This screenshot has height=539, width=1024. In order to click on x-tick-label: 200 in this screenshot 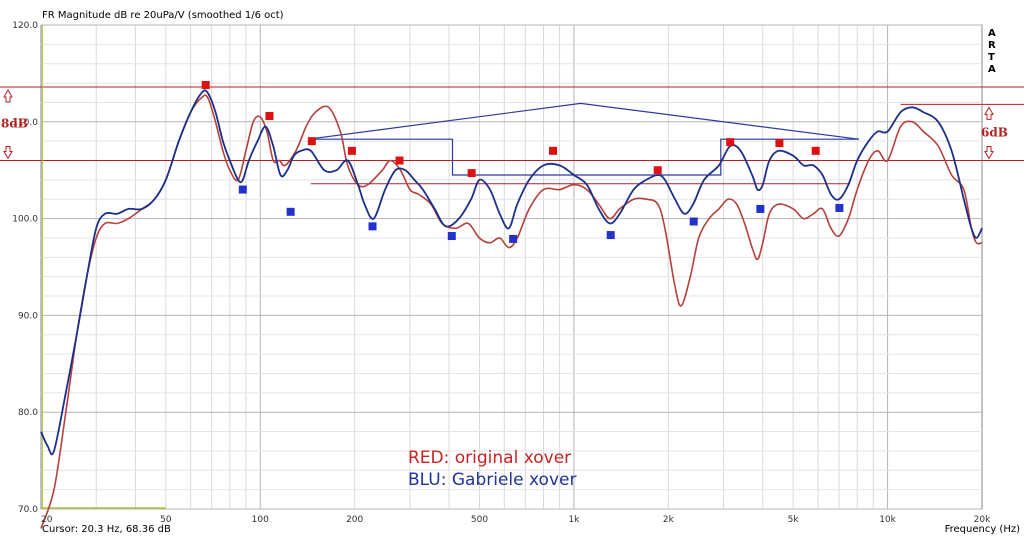, I will do `click(354, 520)`.